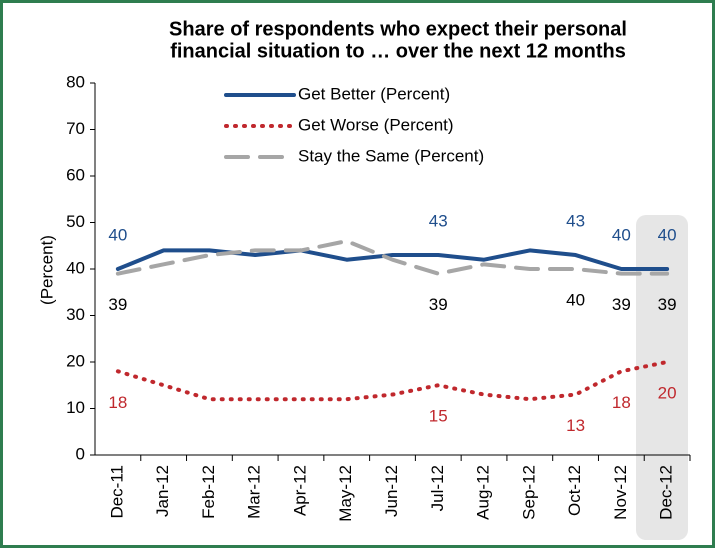  Describe the element at coordinates (75, 128) in the screenshot. I see `y-tick-label: 70` at that location.